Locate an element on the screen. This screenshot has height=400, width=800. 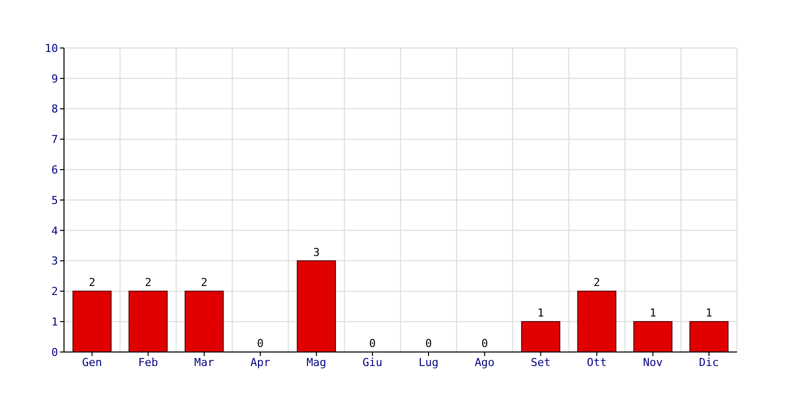
y-tick-label: 3 is located at coordinates (54, 261).